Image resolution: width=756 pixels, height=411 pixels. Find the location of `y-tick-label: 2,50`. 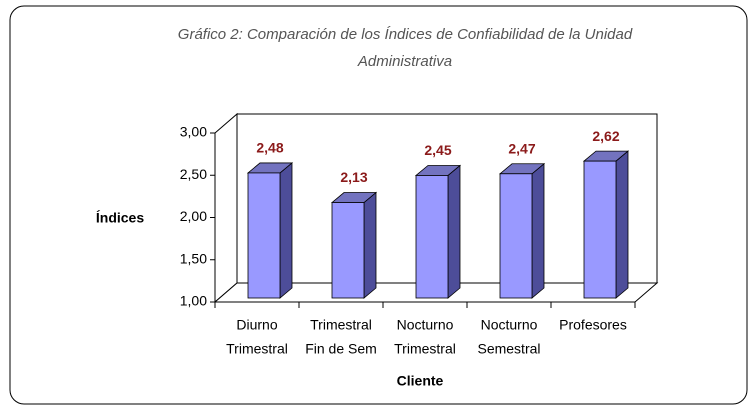

y-tick-label: 2,50 is located at coordinates (193, 174).